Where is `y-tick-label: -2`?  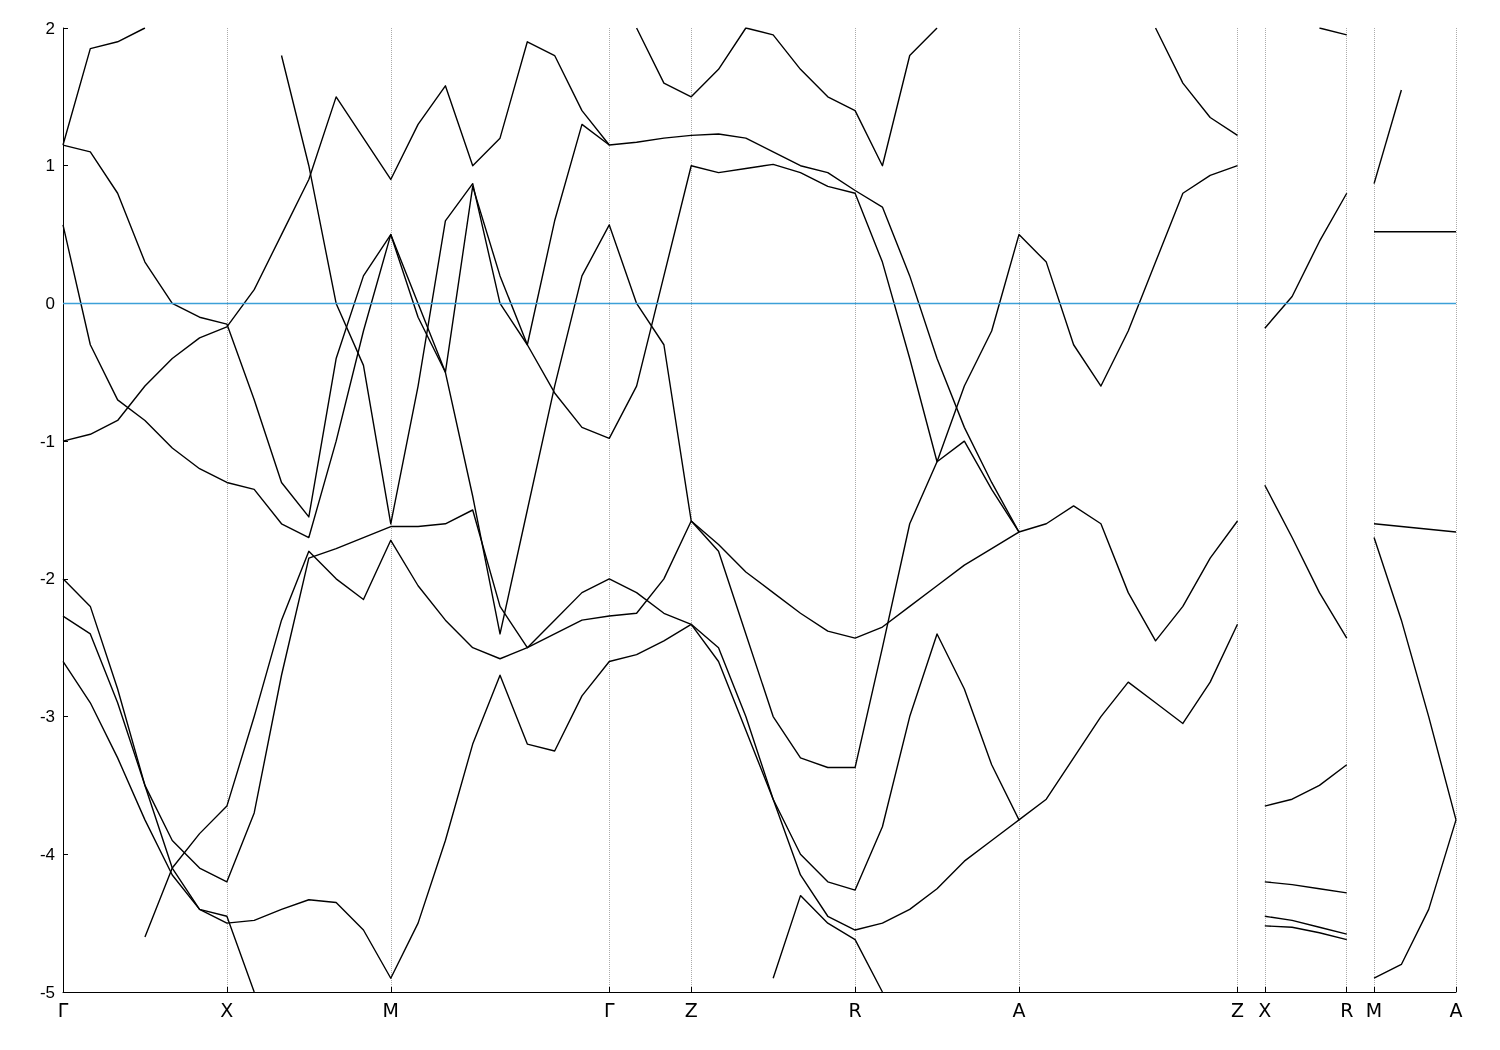
y-tick-label: -2 is located at coordinates (47, 579).